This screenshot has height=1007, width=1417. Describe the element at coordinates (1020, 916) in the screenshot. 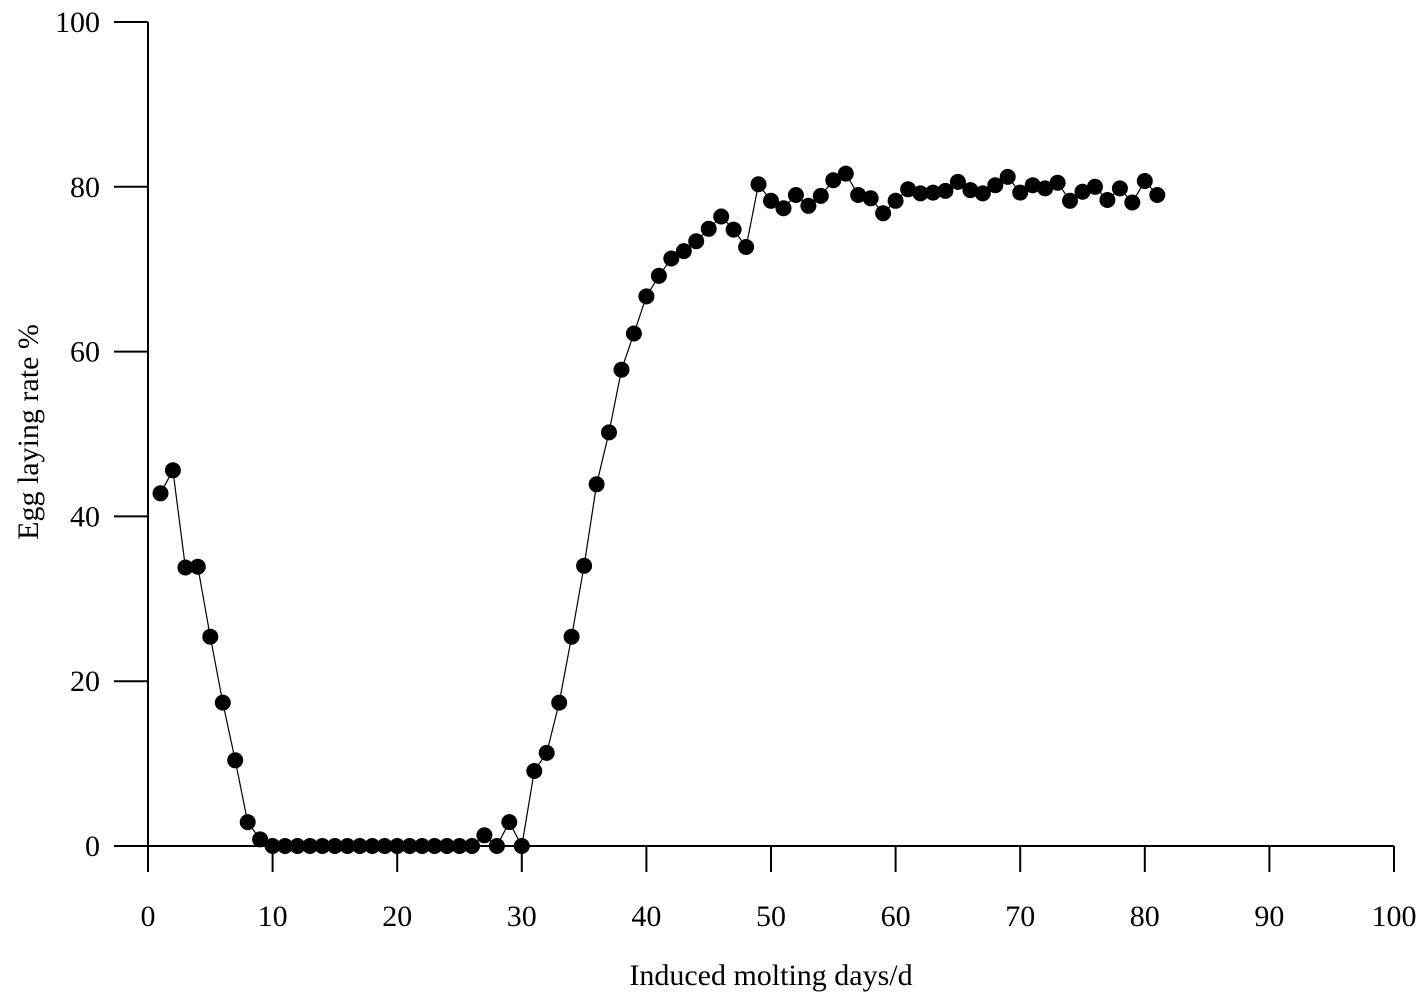

I see `x-tick-label: 70` at that location.